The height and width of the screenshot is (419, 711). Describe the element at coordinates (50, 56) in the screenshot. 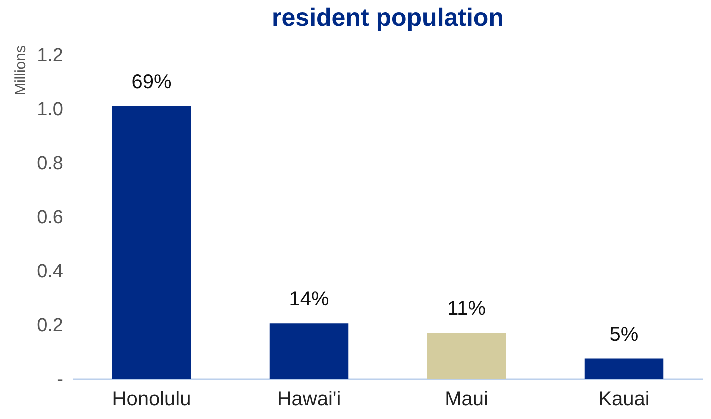

I see `y-tick-label: 1.2` at that location.